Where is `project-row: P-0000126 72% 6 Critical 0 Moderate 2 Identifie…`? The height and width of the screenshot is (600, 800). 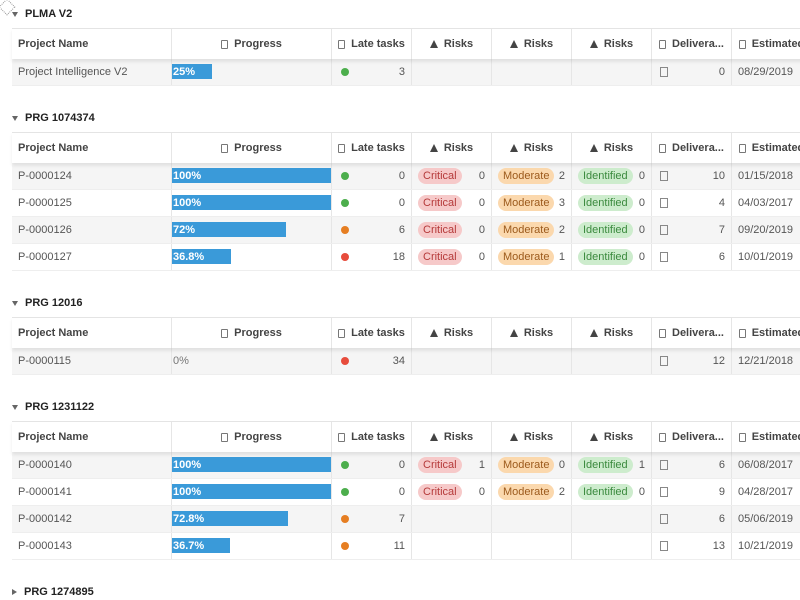 project-row: P-0000126 72% 6 Critical 0 Moderate 2 Identifie… is located at coordinates (406, 230).